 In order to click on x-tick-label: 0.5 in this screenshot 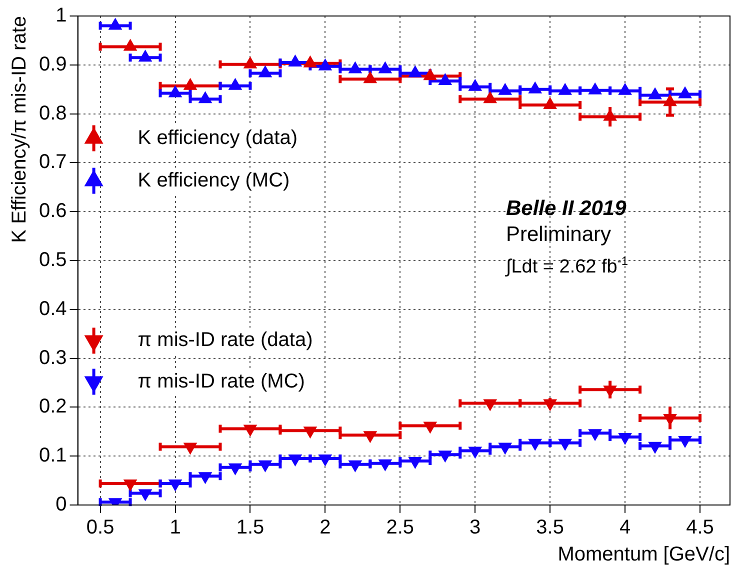, I will do `click(100, 527)`.